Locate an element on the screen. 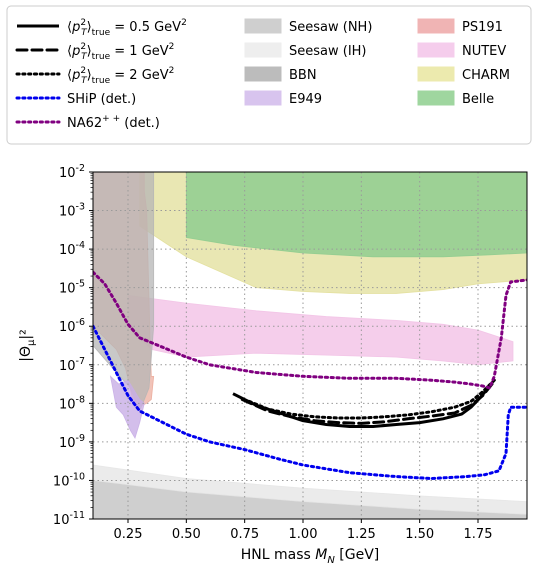 The image size is (539, 577). legend-item-ship-det: SHiP (det.) is located at coordinates (75, 99).